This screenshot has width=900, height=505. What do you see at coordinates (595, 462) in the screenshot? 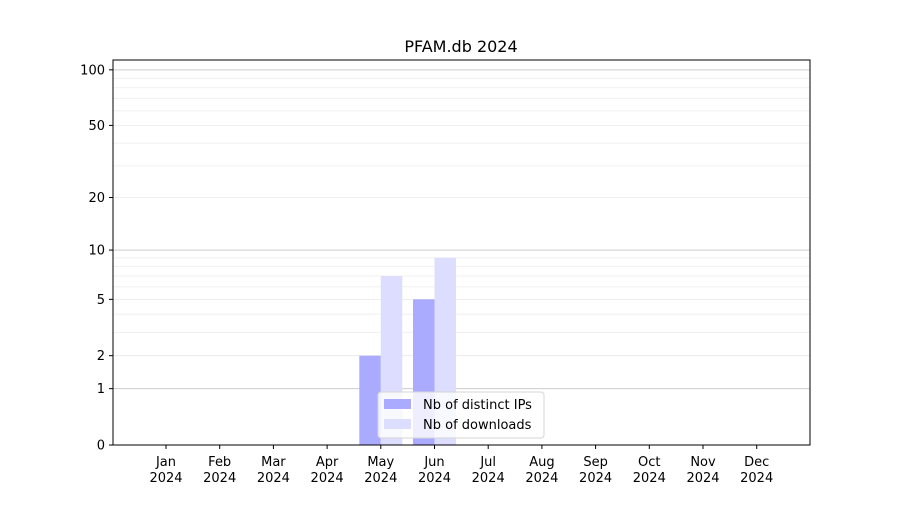
I see `x-tick-label: Sep` at bounding box center [595, 462].